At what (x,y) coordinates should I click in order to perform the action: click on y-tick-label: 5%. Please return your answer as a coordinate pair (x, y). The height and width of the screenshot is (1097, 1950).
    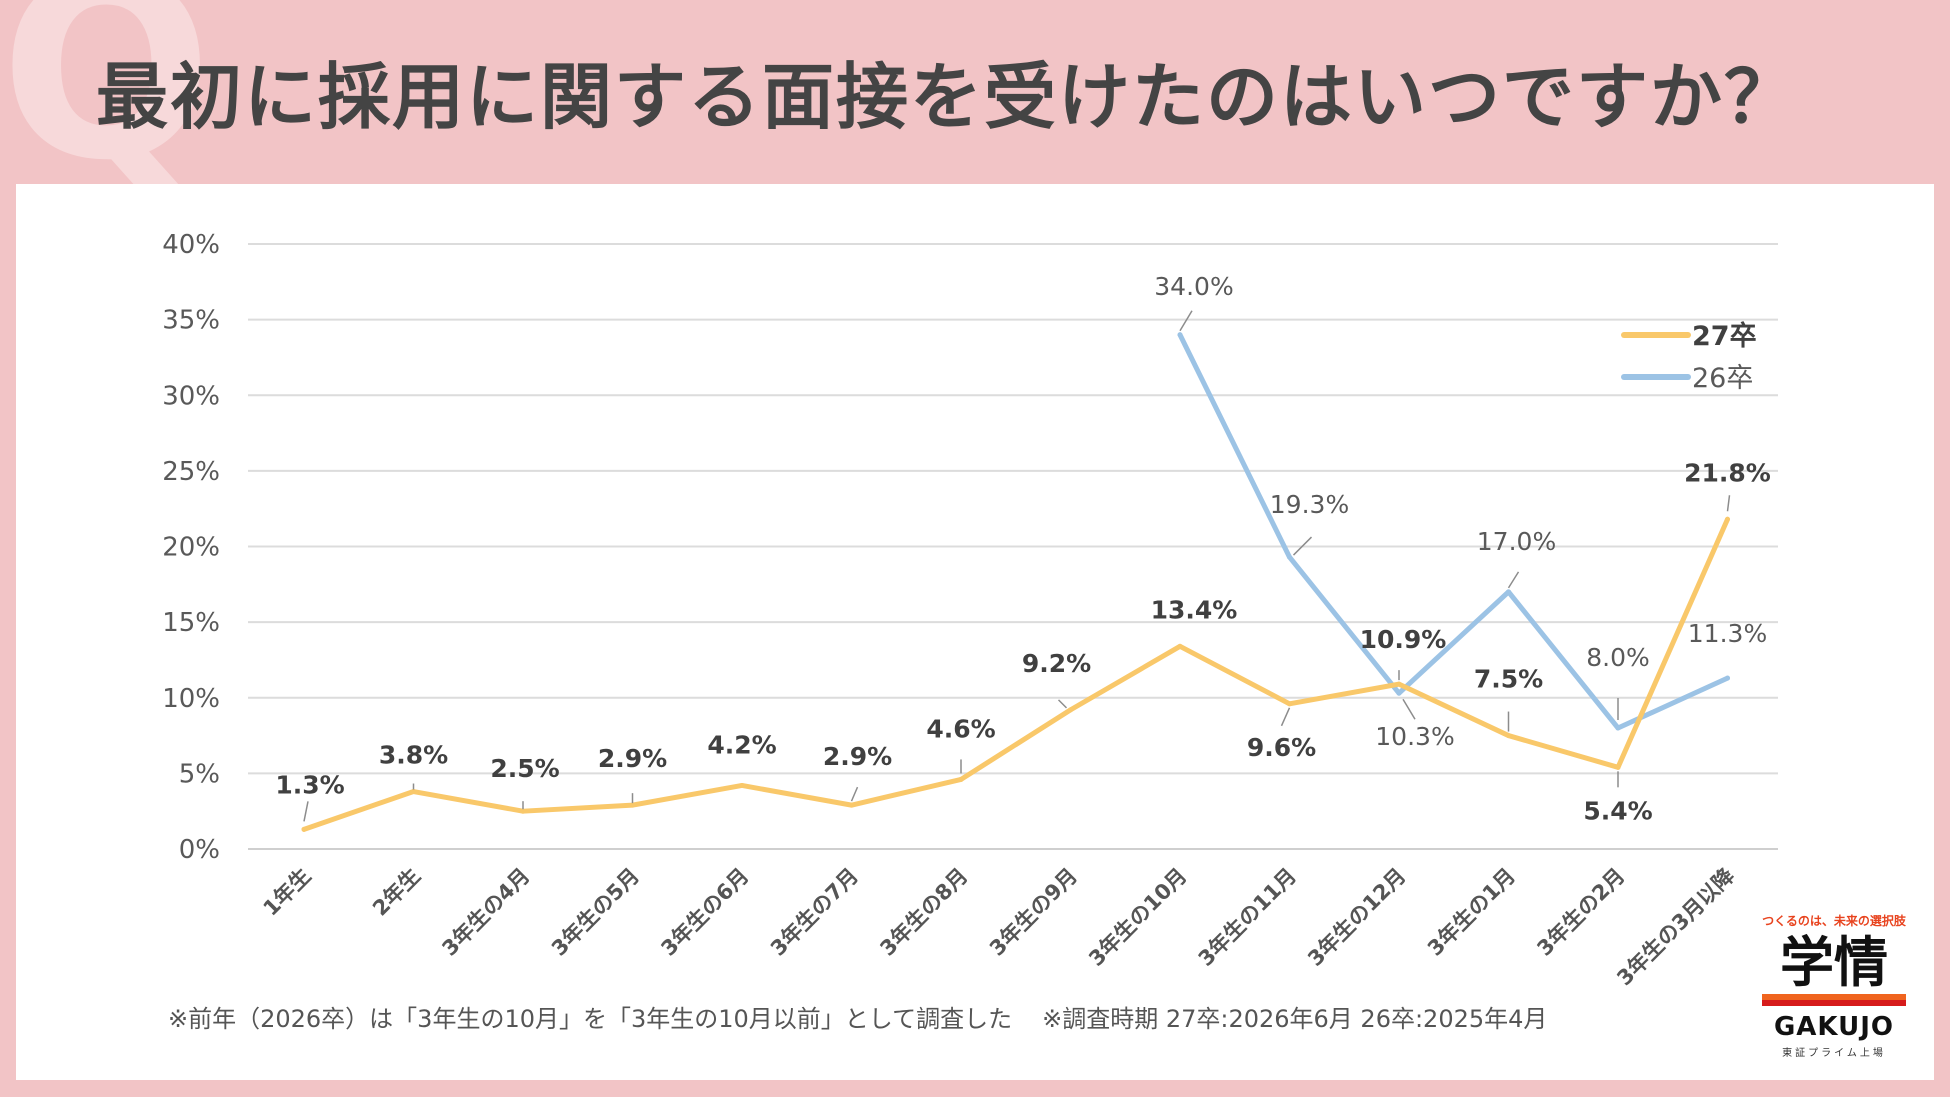
    Looking at the image, I should click on (199, 774).